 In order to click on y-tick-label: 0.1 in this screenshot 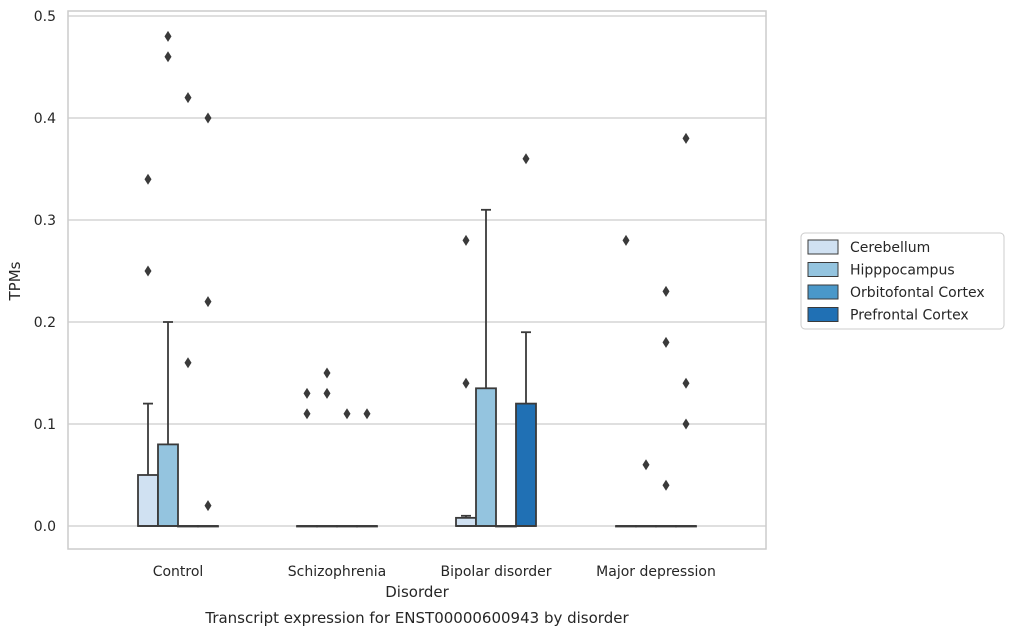, I will do `click(45, 425)`.